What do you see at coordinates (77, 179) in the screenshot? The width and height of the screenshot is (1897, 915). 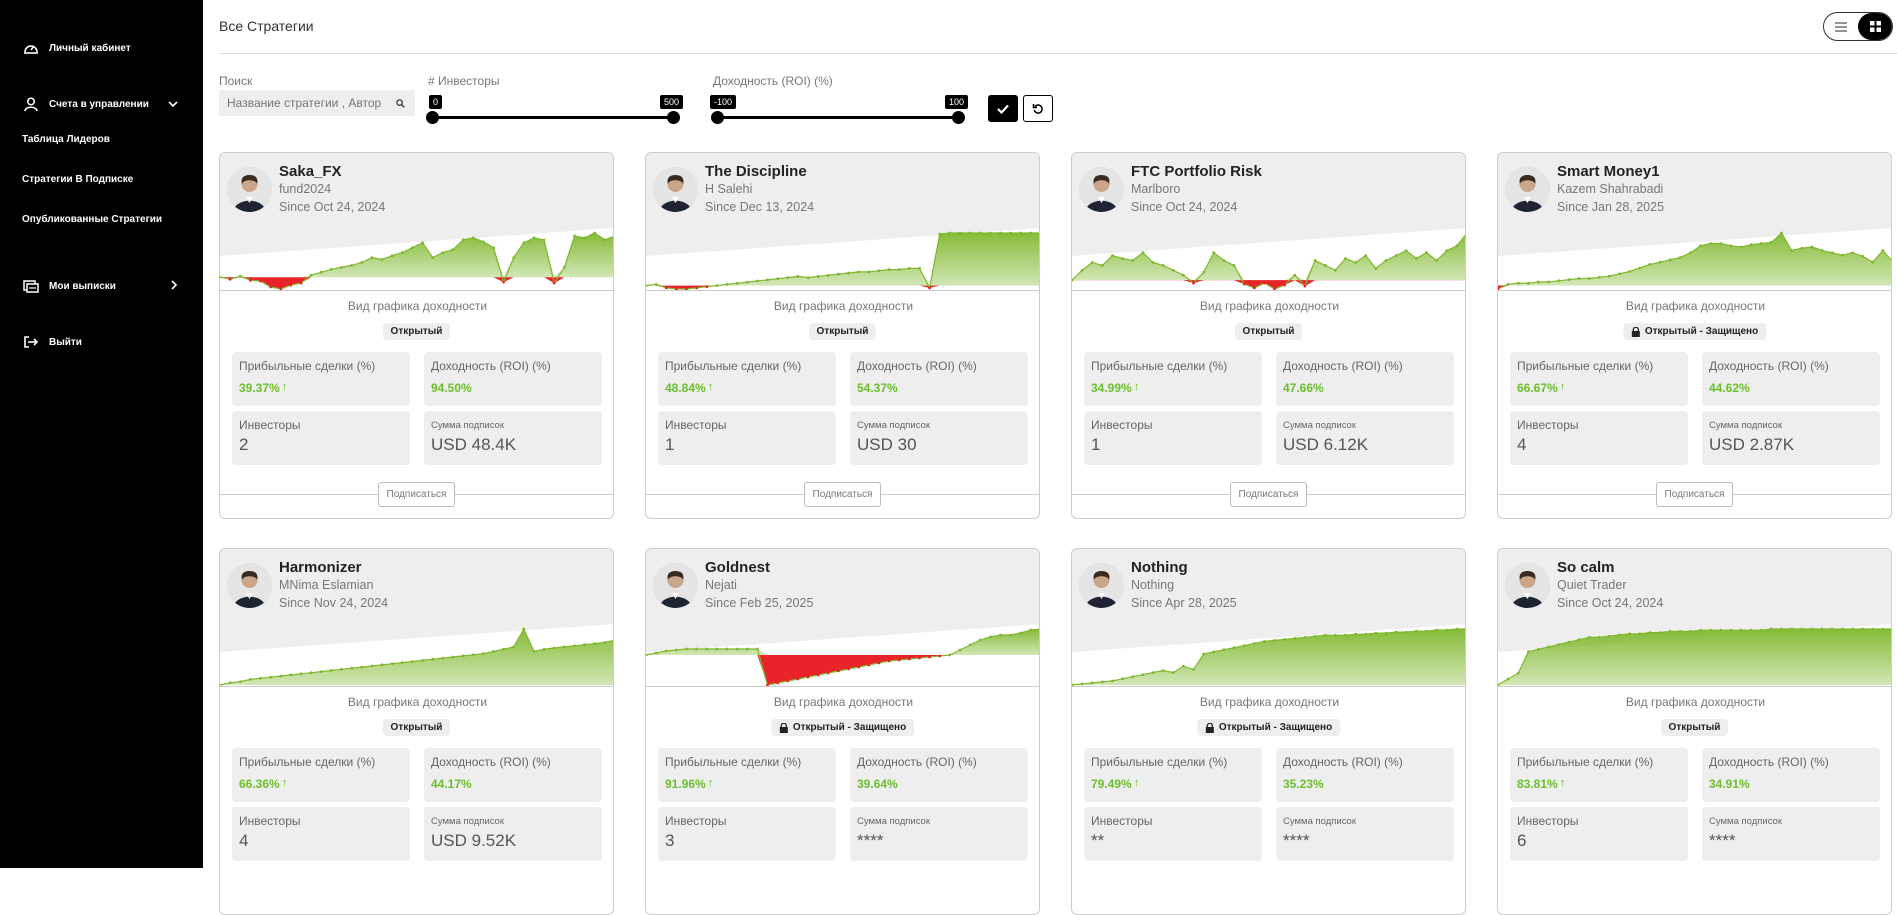 I see `sidebar-item-subscribed-strategies: Стратегии В Подписке` at bounding box center [77, 179].